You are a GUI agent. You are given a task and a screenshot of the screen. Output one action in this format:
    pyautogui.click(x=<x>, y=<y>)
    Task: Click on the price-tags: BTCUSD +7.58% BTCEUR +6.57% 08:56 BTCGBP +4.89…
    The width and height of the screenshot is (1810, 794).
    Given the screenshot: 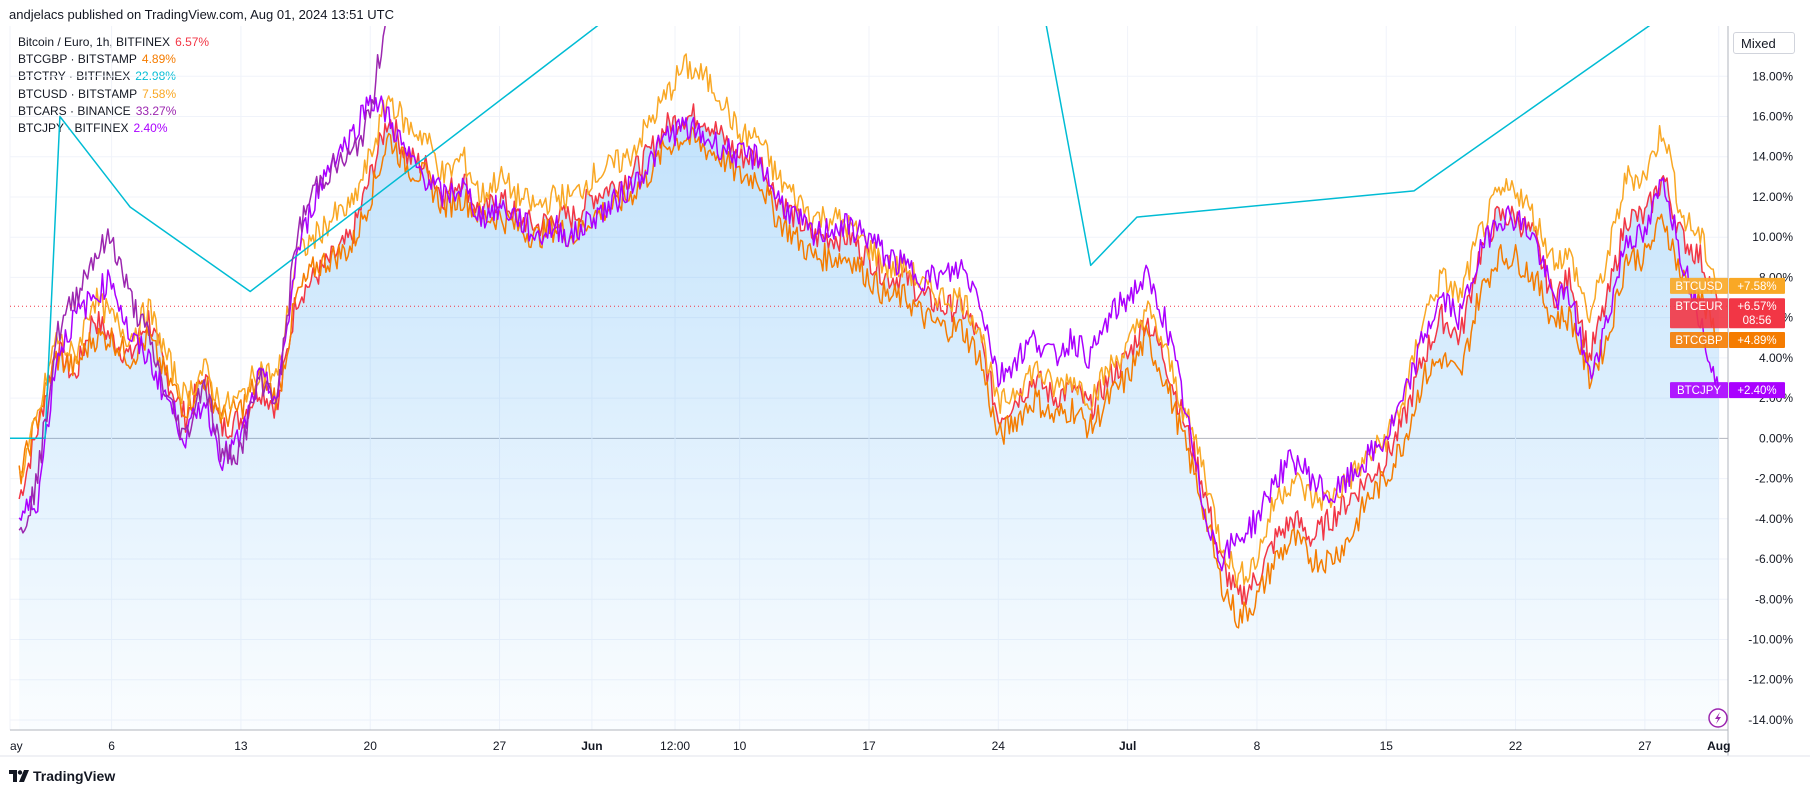 What is the action you would take?
    pyautogui.click(x=1727, y=338)
    